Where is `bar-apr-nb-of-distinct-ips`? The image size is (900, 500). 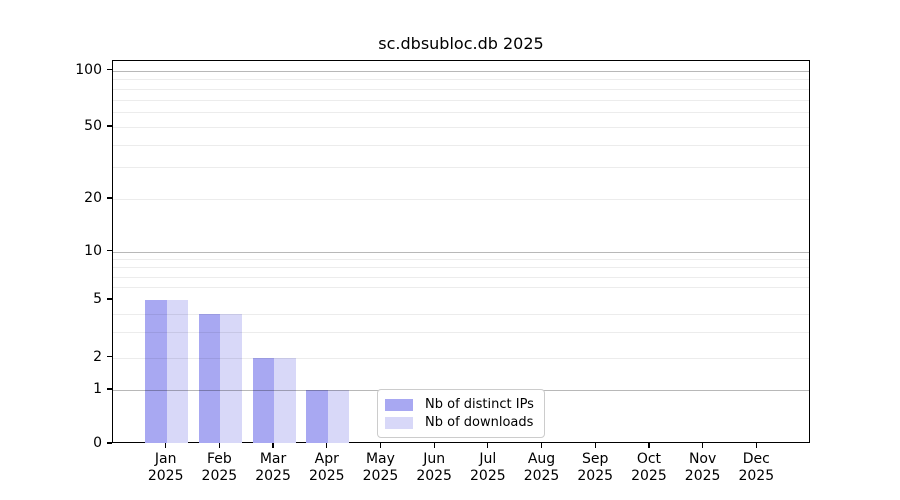
bar-apr-nb-of-distinct-ips is located at coordinates (317, 416).